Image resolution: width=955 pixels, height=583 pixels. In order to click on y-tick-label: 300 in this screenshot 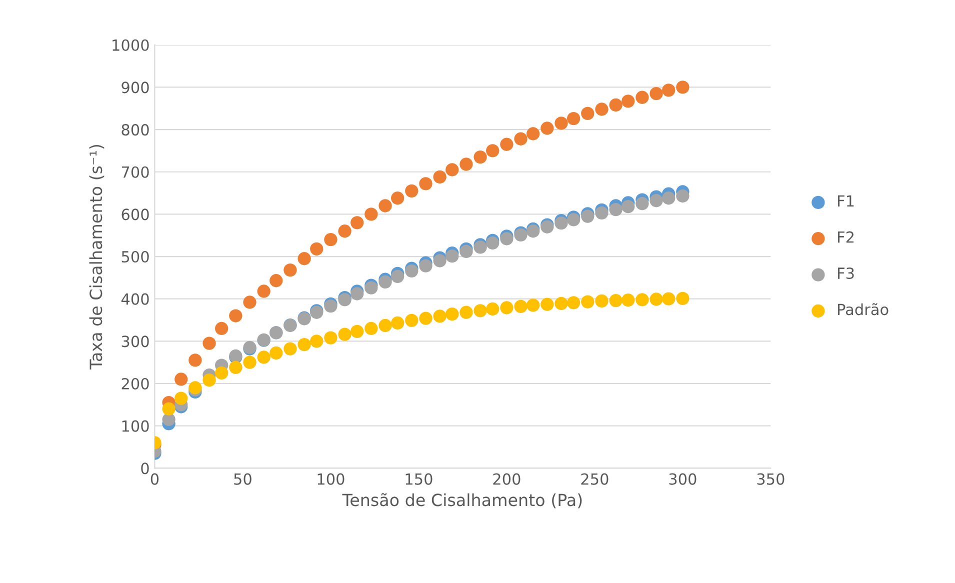, I will do `click(135, 342)`.